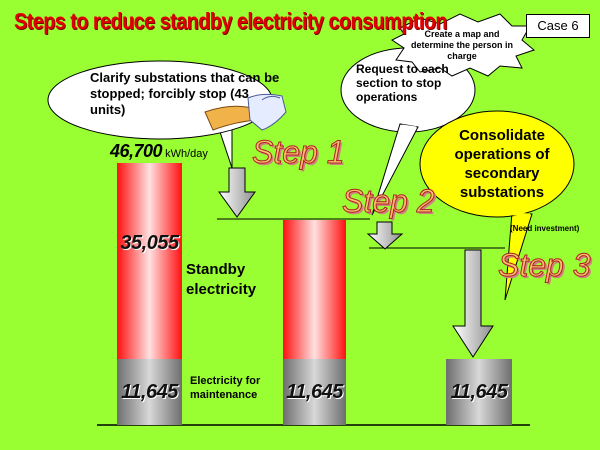 This screenshot has width=600, height=450. I want to click on bar1-standby, so click(149, 261).